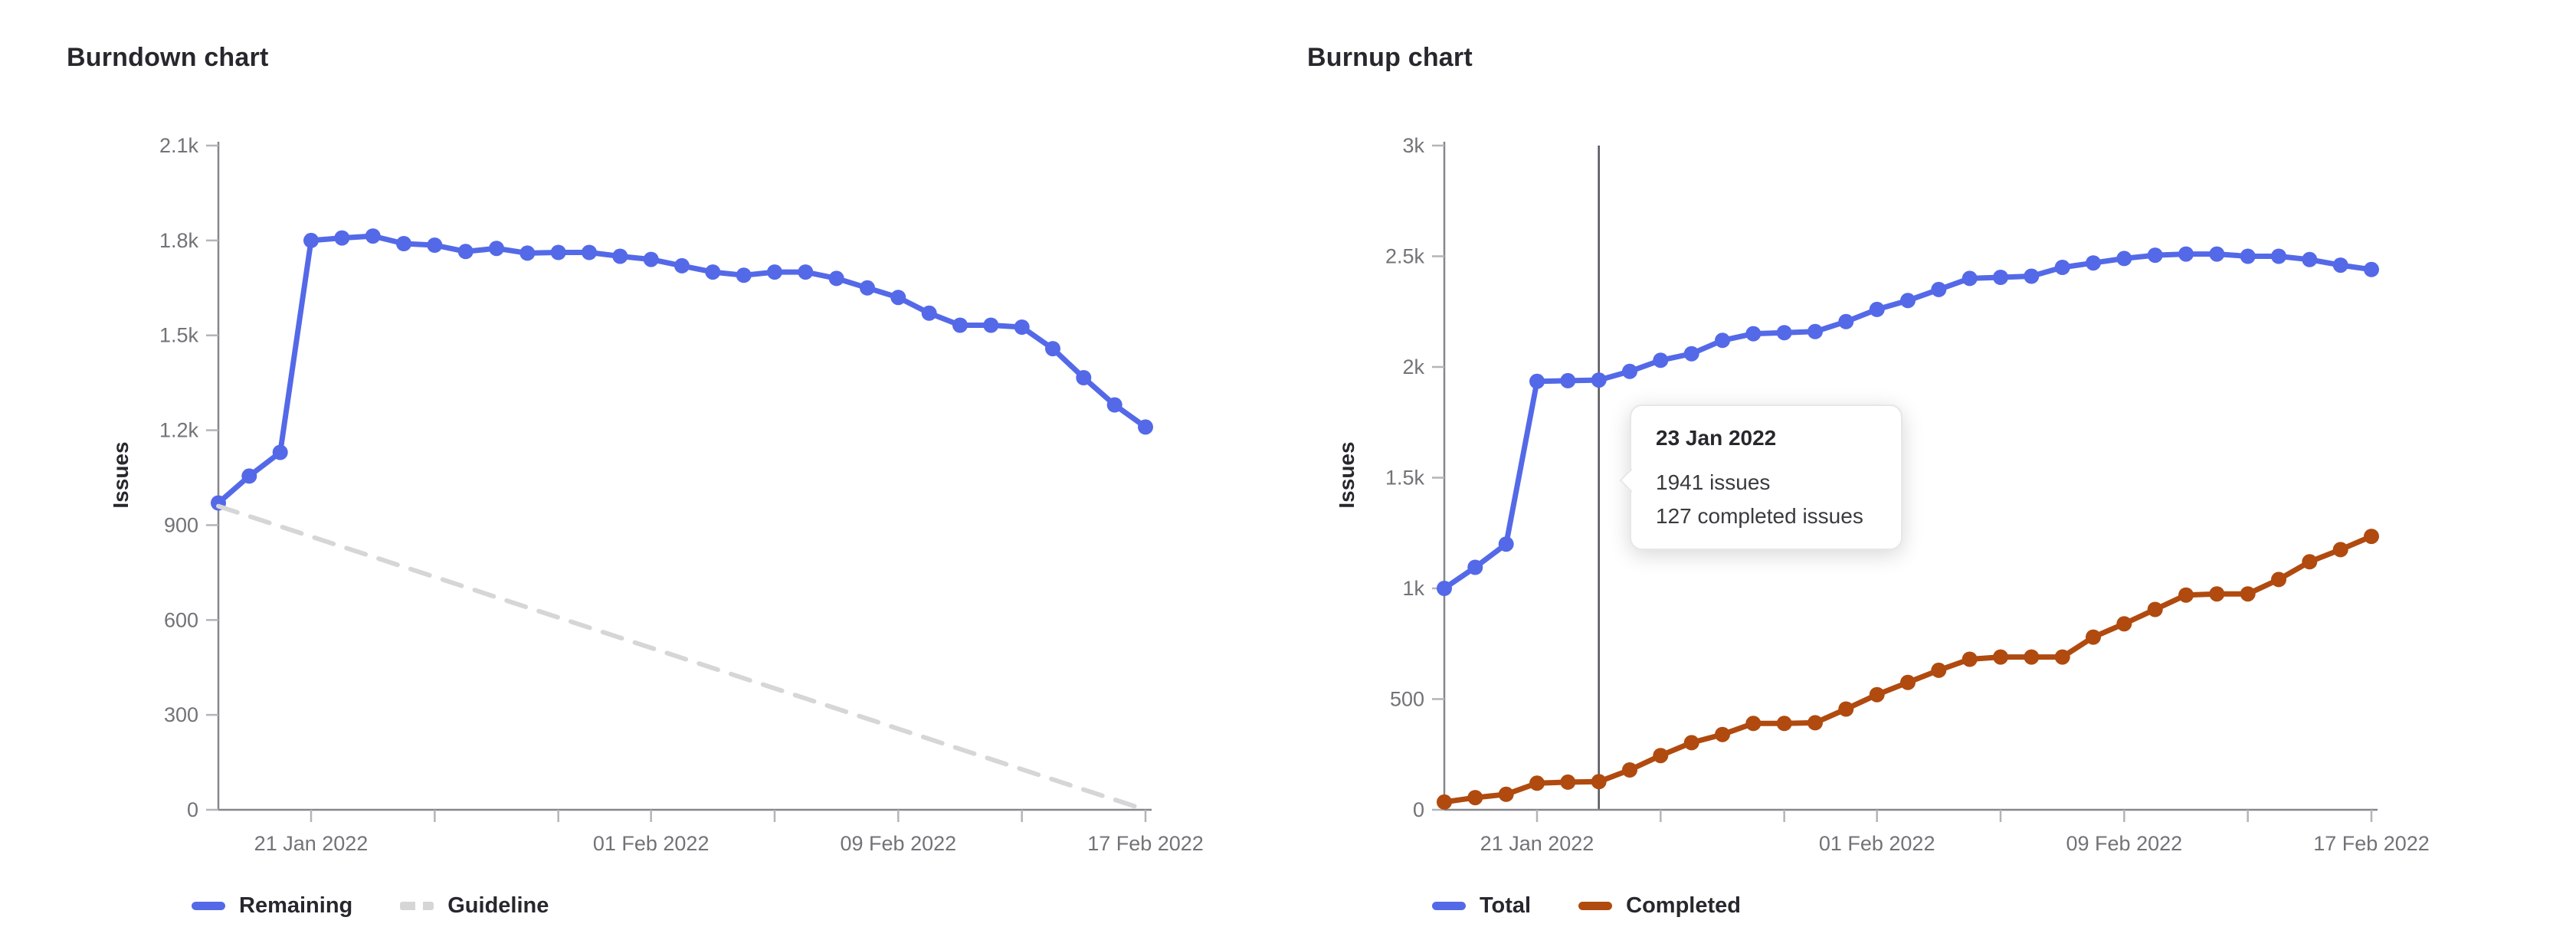 This screenshot has height=927, width=2576. Describe the element at coordinates (1405, 256) in the screenshot. I see `y-tick-label: 2.5k` at that location.